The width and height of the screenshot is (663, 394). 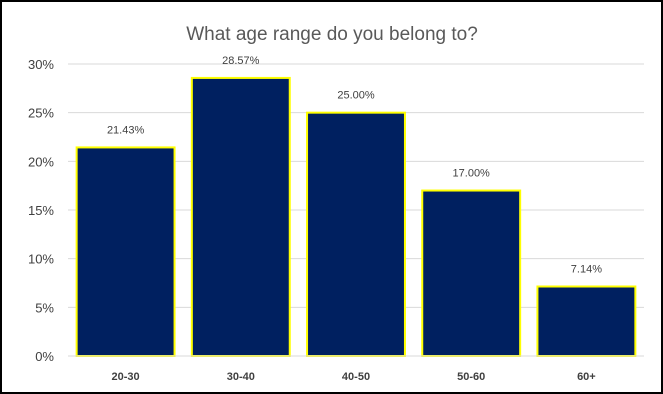 I want to click on y-tick-label: 5%, so click(x=44, y=307).